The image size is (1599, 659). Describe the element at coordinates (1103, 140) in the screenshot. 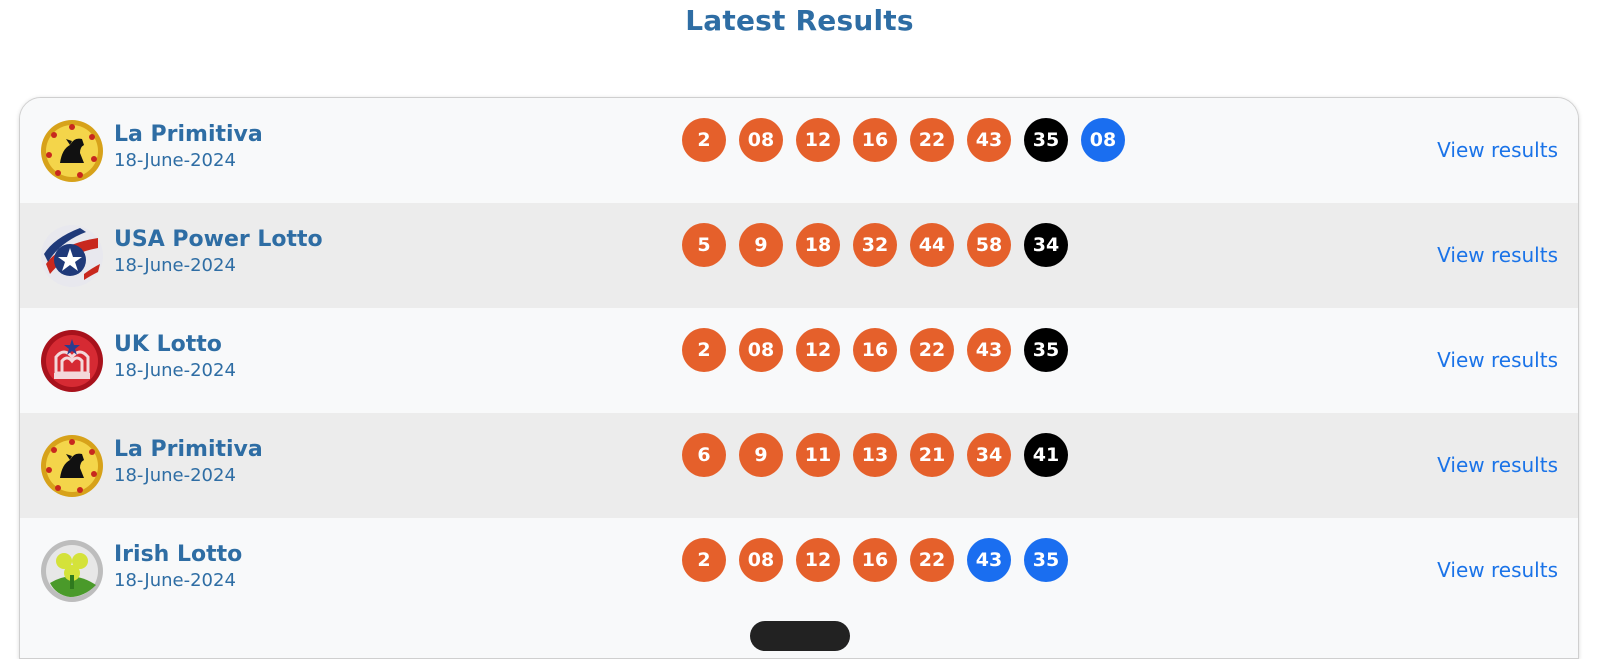

I see `bonus-ball-blue: 08` at that location.